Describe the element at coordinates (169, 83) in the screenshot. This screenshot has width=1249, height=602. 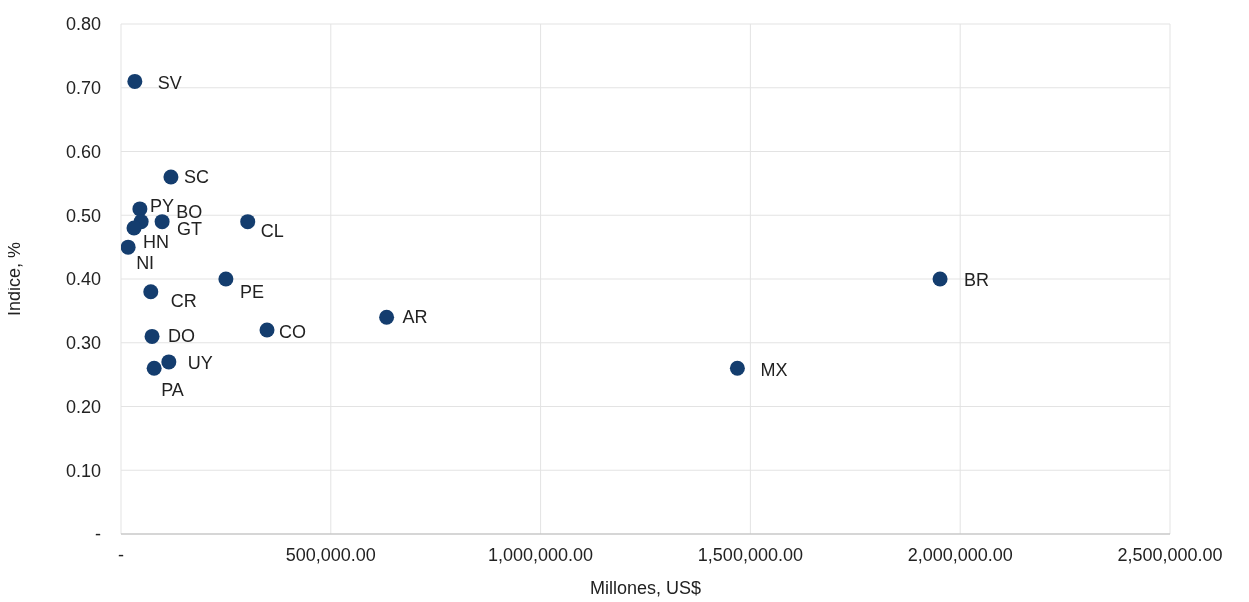
I see `annotation: SV` at that location.